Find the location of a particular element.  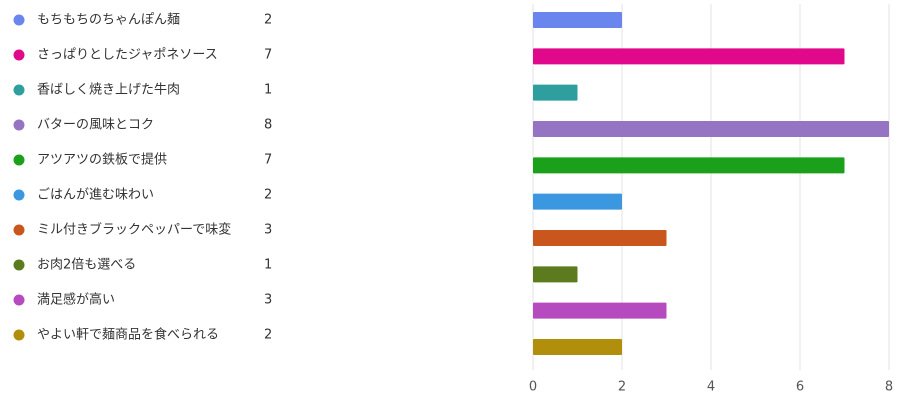

x-tick-label: 8 is located at coordinates (889, 387).